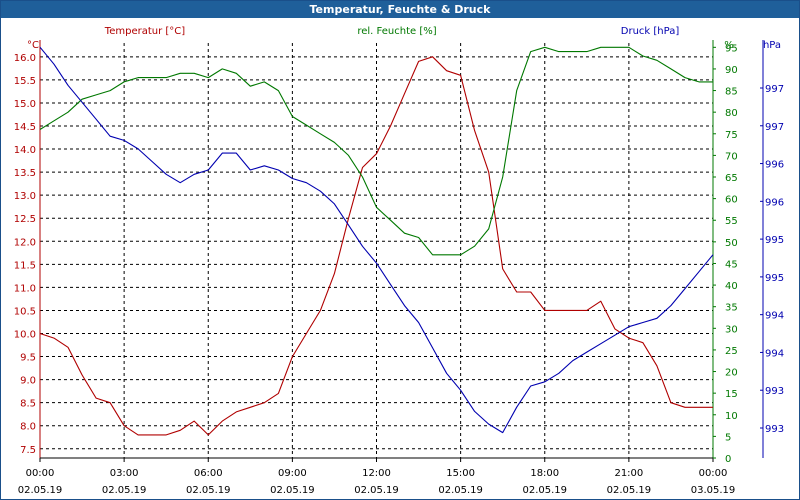 The image size is (800, 500). I want to click on temperature-tick-label: 11.0, so click(25, 288).